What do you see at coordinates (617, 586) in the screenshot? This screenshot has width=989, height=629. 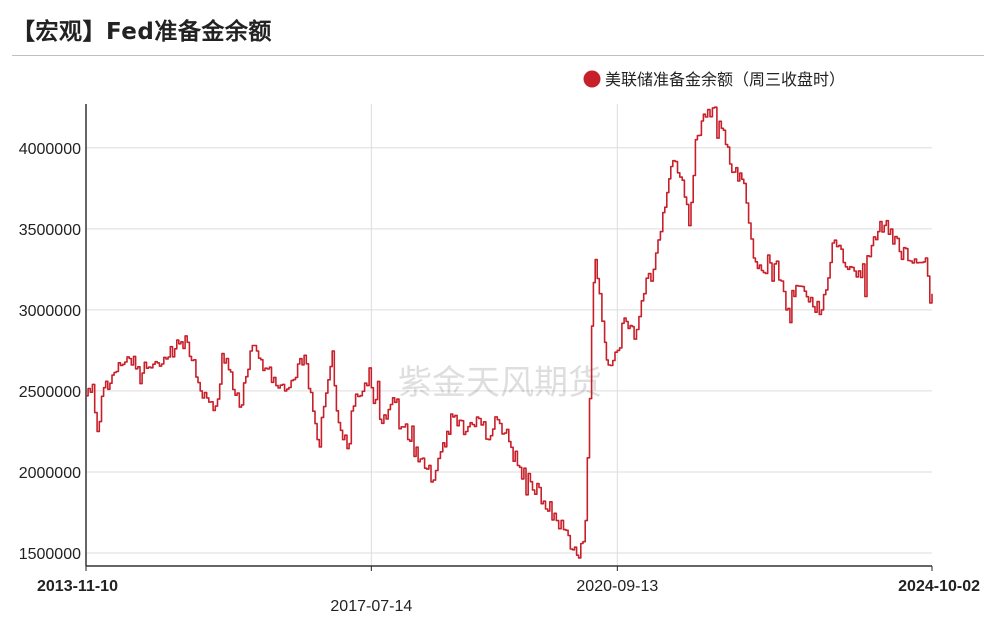 I see `x-tick-label: 2020-09-13` at bounding box center [617, 586].